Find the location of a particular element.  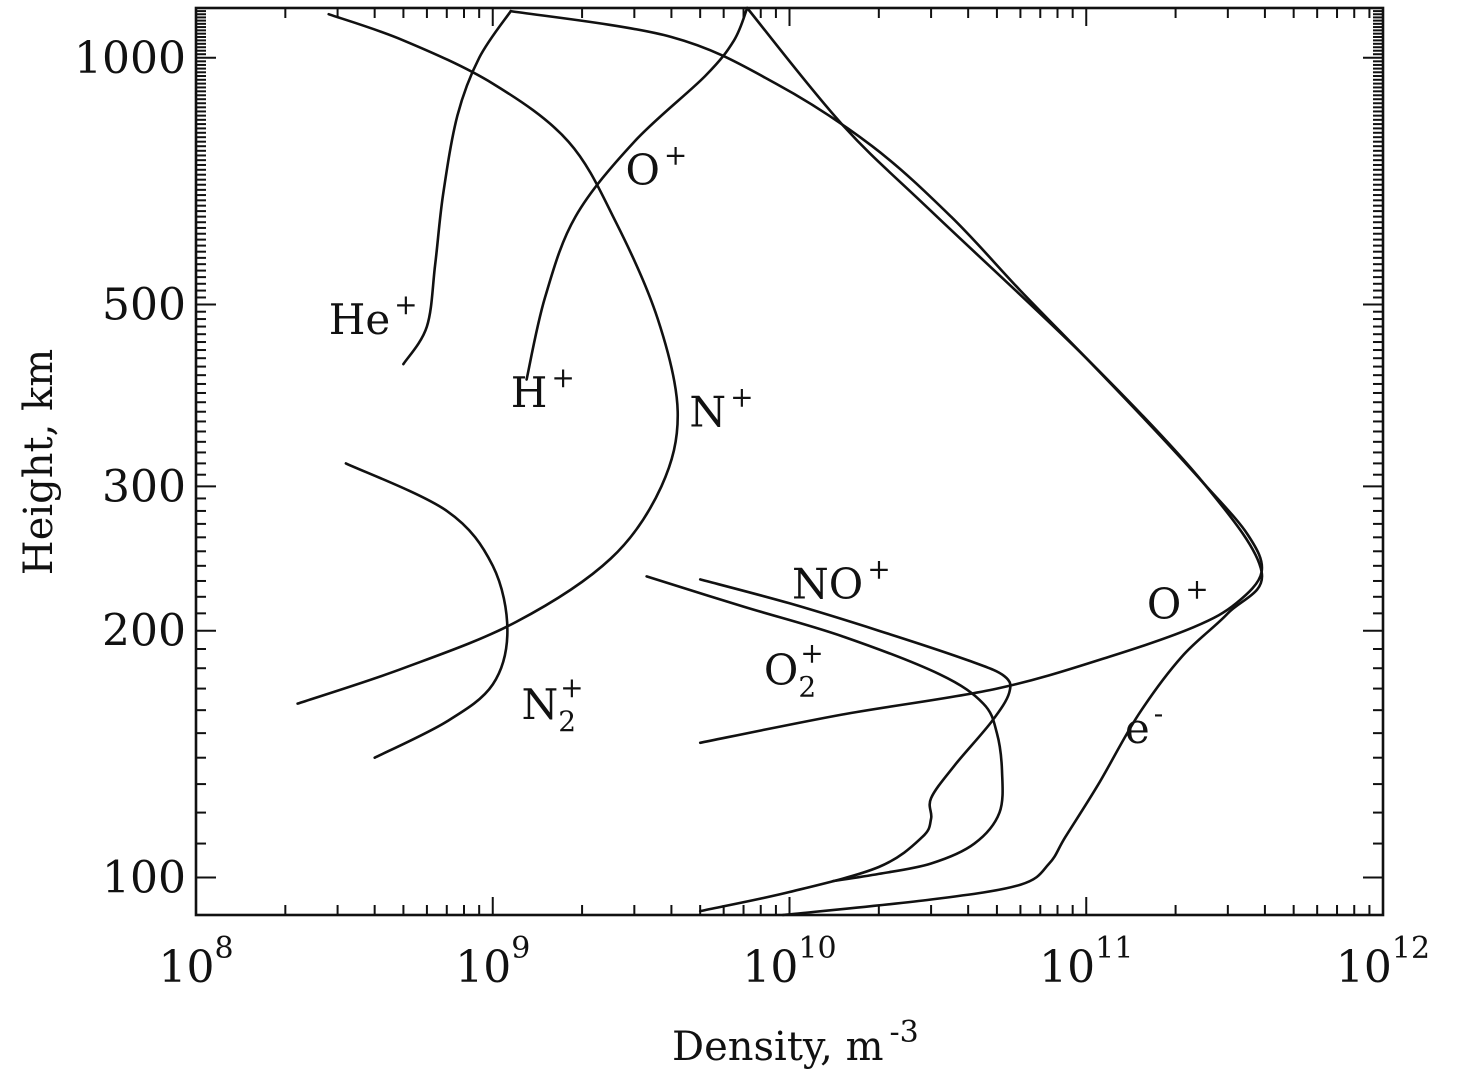

series-label-n2-plus: N2+ is located at coordinates (553, 704).